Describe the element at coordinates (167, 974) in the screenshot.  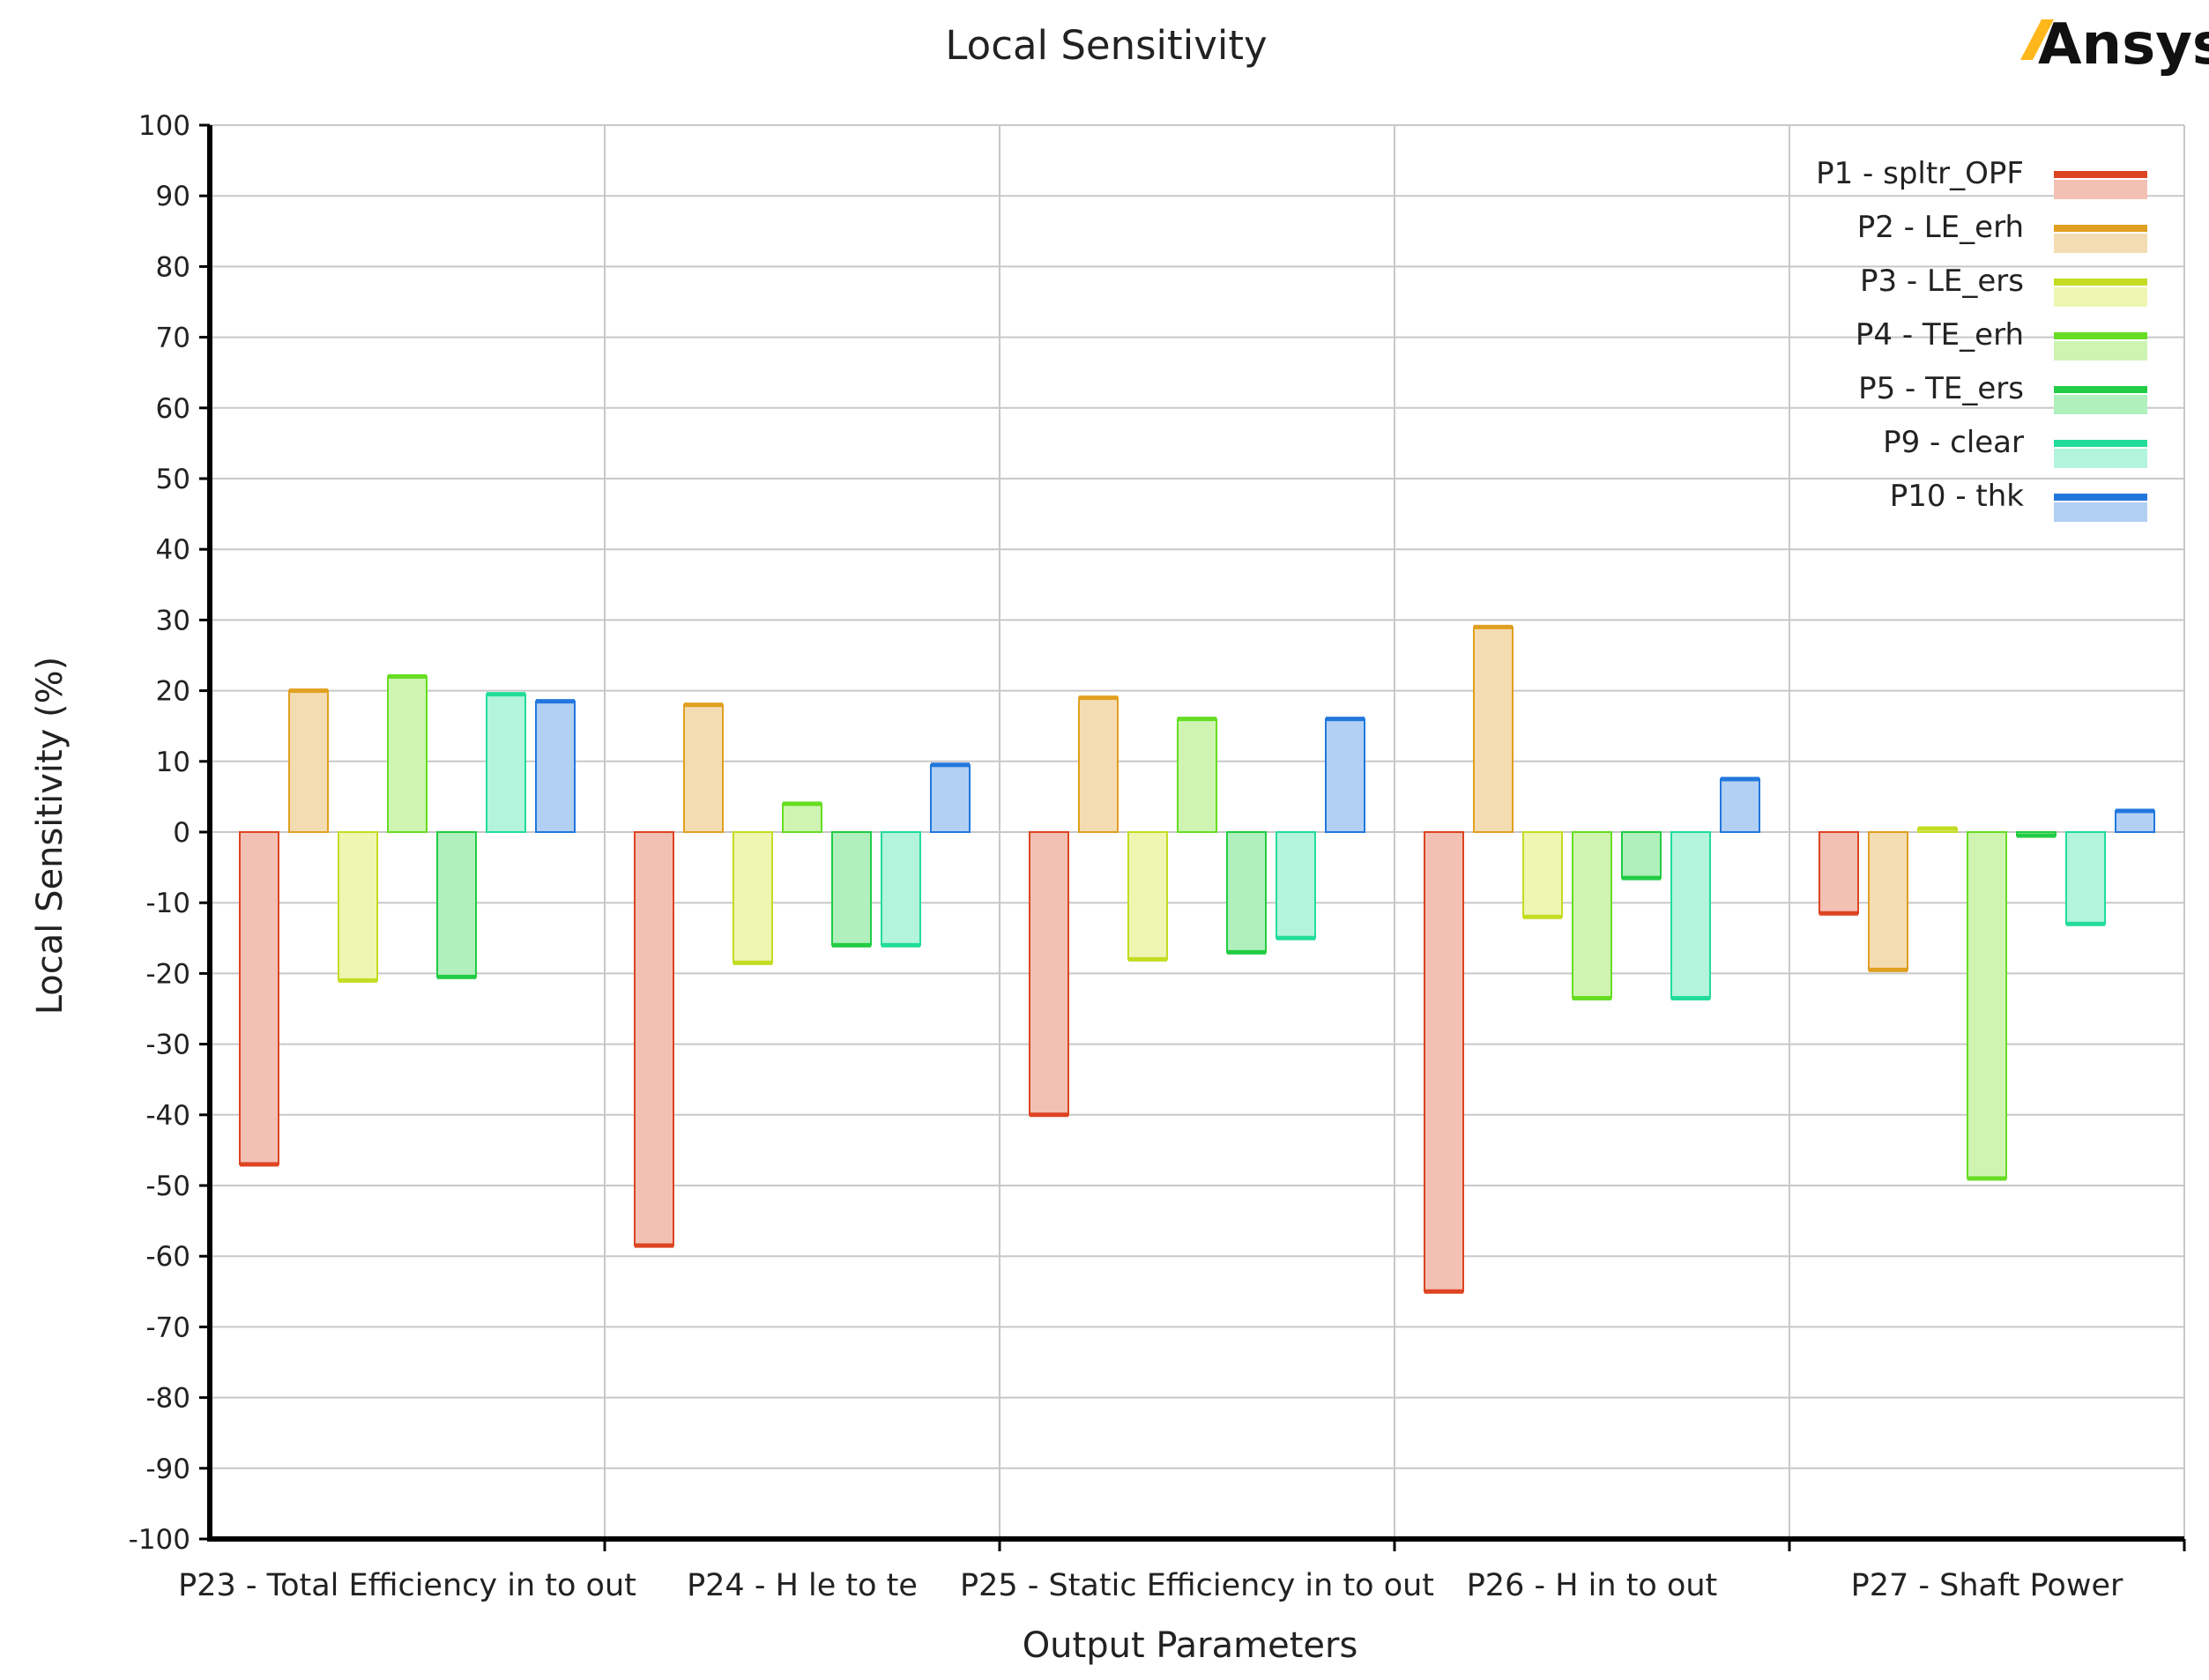
I see `y-tick-label: -20` at that location.